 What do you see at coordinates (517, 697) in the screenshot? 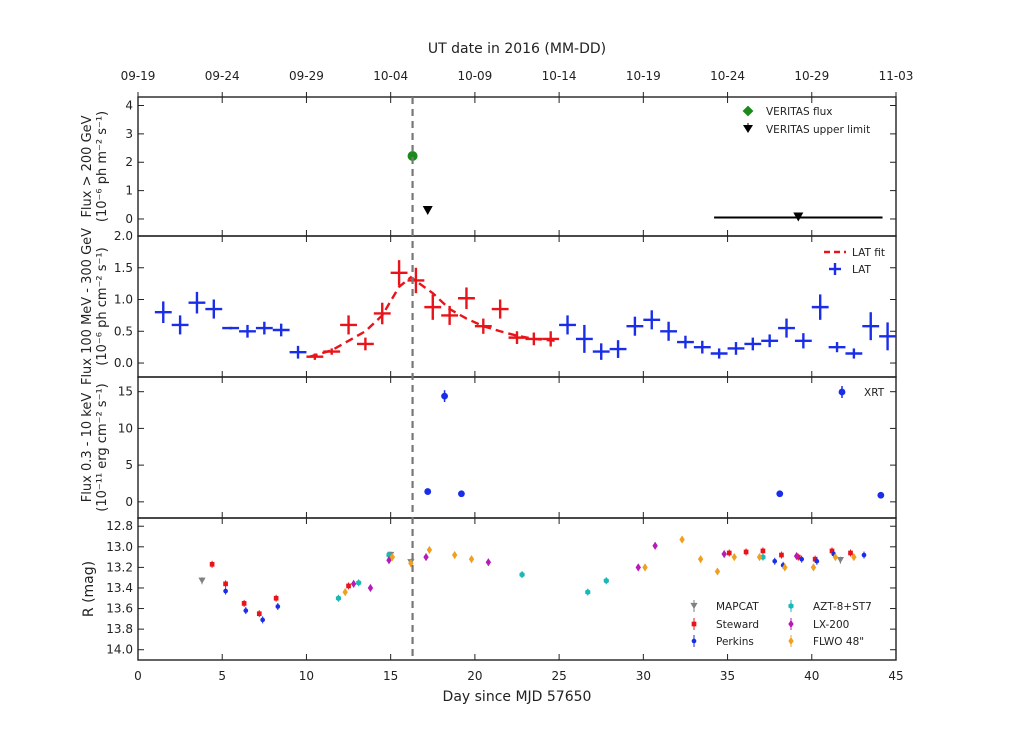
I see `x-axis-label: Day since MJD 57650` at bounding box center [517, 697].